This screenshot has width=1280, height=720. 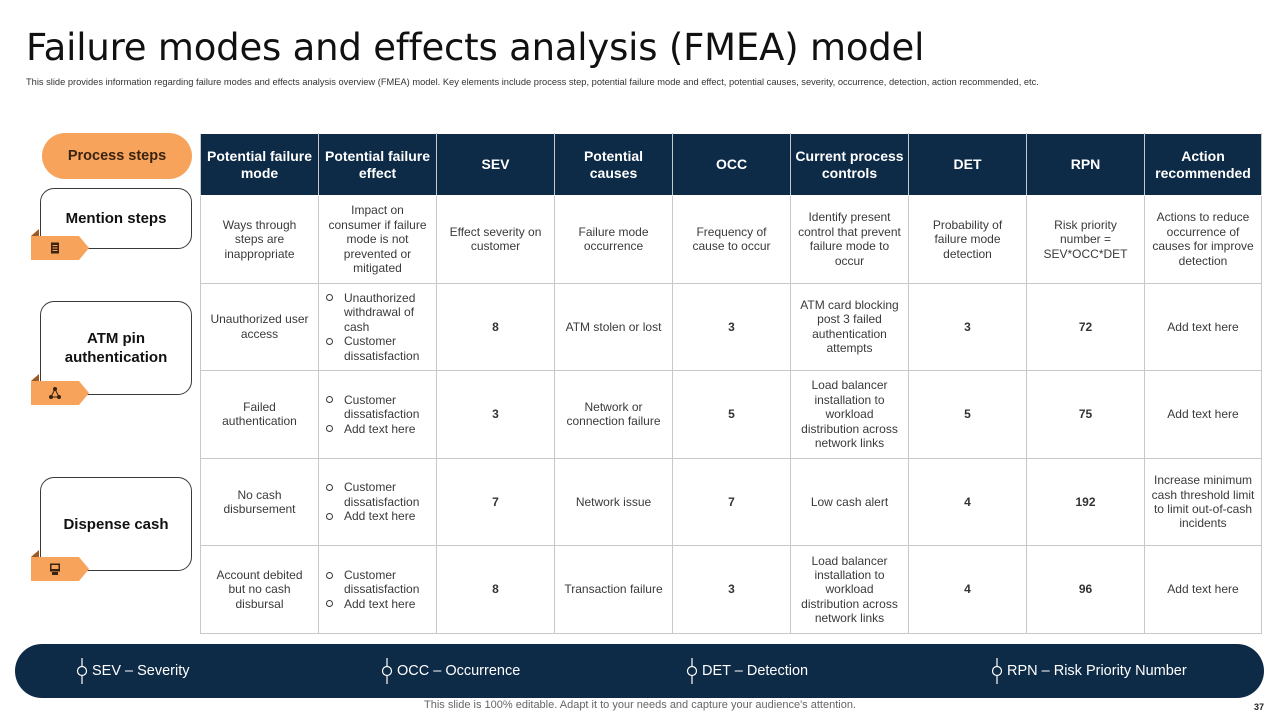 What do you see at coordinates (495, 239) in the screenshot?
I see `cell-sev: Effect severity on customer` at bounding box center [495, 239].